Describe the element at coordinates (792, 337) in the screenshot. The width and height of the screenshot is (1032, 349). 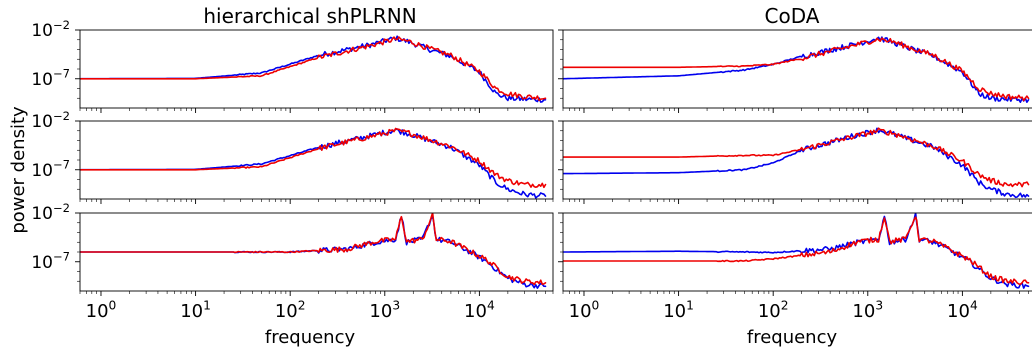
I see `x-axis-label-right: frequency` at that location.